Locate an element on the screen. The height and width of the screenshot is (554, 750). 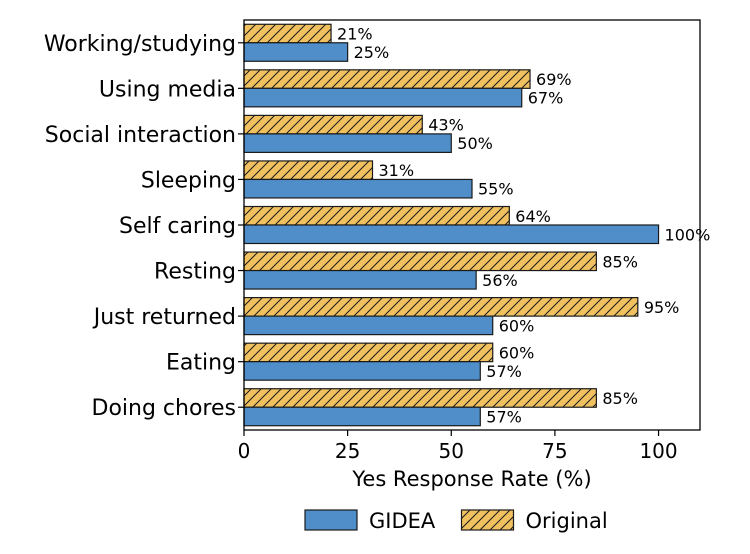
category-label: Doing chores is located at coordinates (164, 408).